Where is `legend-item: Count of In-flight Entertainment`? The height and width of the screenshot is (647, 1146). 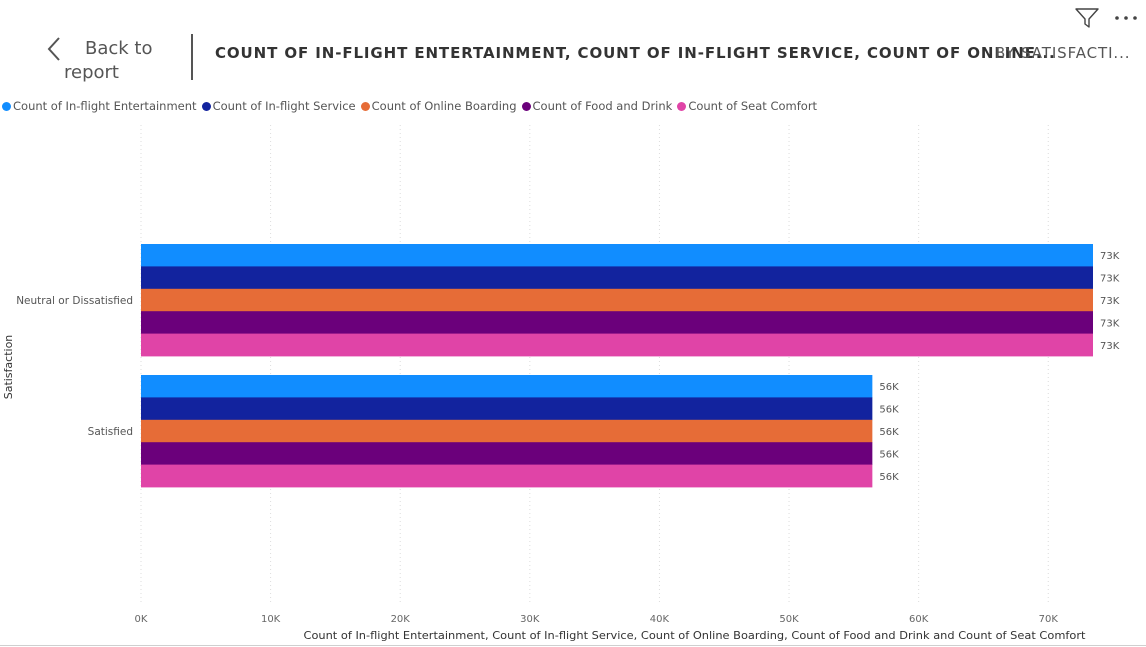 legend-item: Count of In-flight Entertainment is located at coordinates (99, 106).